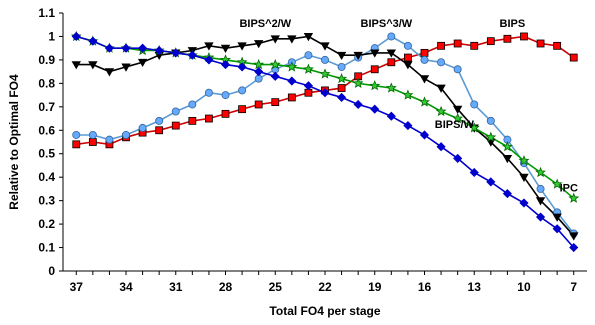  I want to click on x-tick-label: 28, so click(226, 287).